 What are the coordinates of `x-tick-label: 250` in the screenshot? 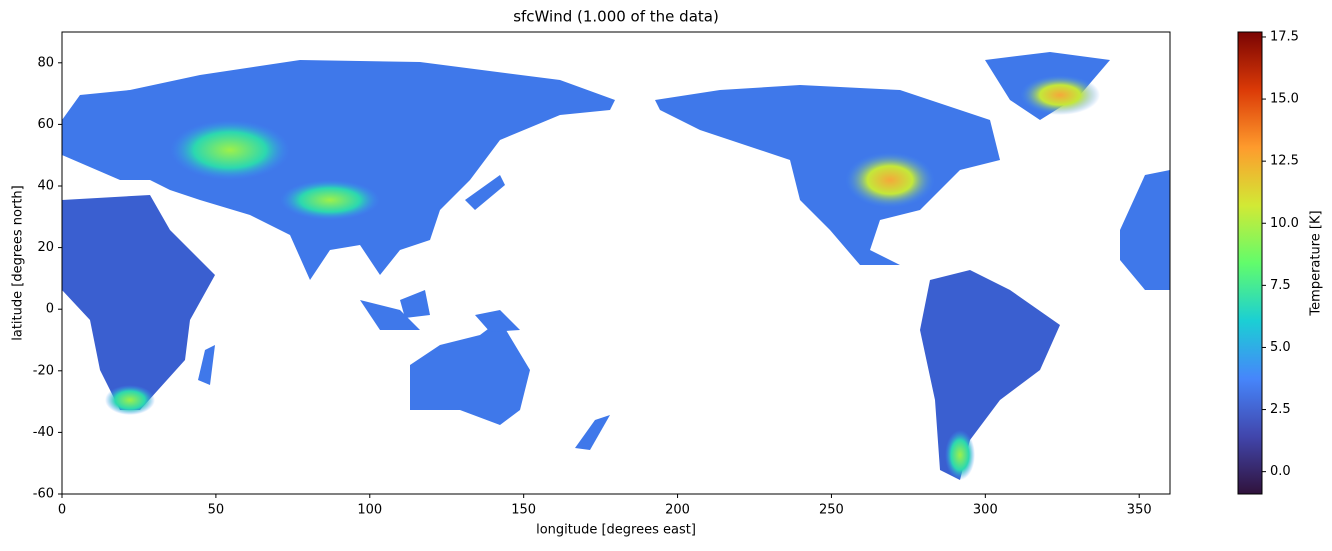 It's located at (831, 510).